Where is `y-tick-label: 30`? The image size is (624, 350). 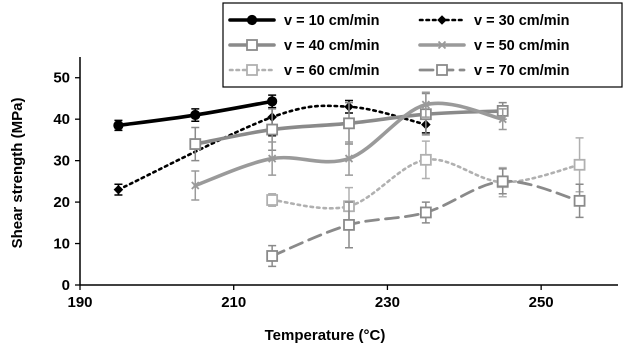 y-tick-label: 30 is located at coordinates (61, 161).